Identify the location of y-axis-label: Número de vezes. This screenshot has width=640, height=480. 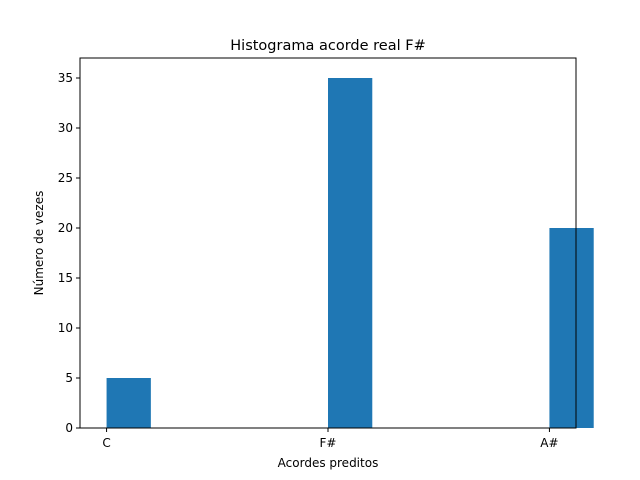
(39, 243).